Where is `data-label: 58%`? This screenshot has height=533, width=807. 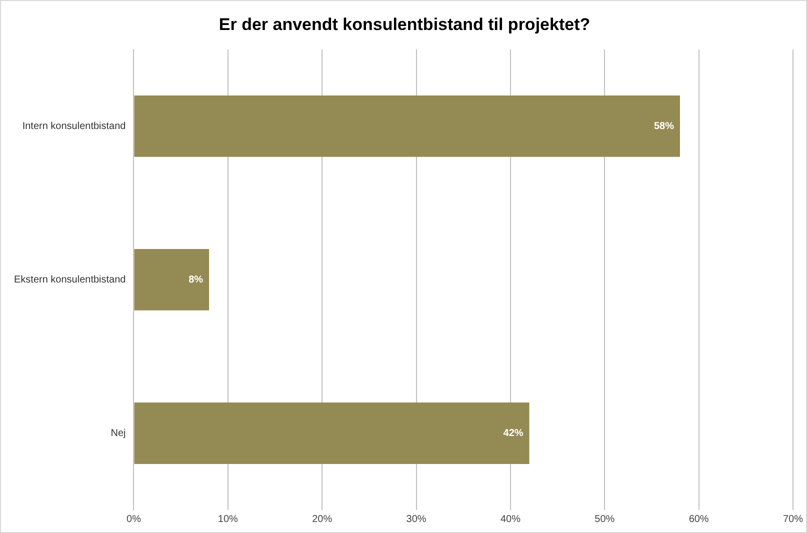
data-label: 58% is located at coordinates (664, 126).